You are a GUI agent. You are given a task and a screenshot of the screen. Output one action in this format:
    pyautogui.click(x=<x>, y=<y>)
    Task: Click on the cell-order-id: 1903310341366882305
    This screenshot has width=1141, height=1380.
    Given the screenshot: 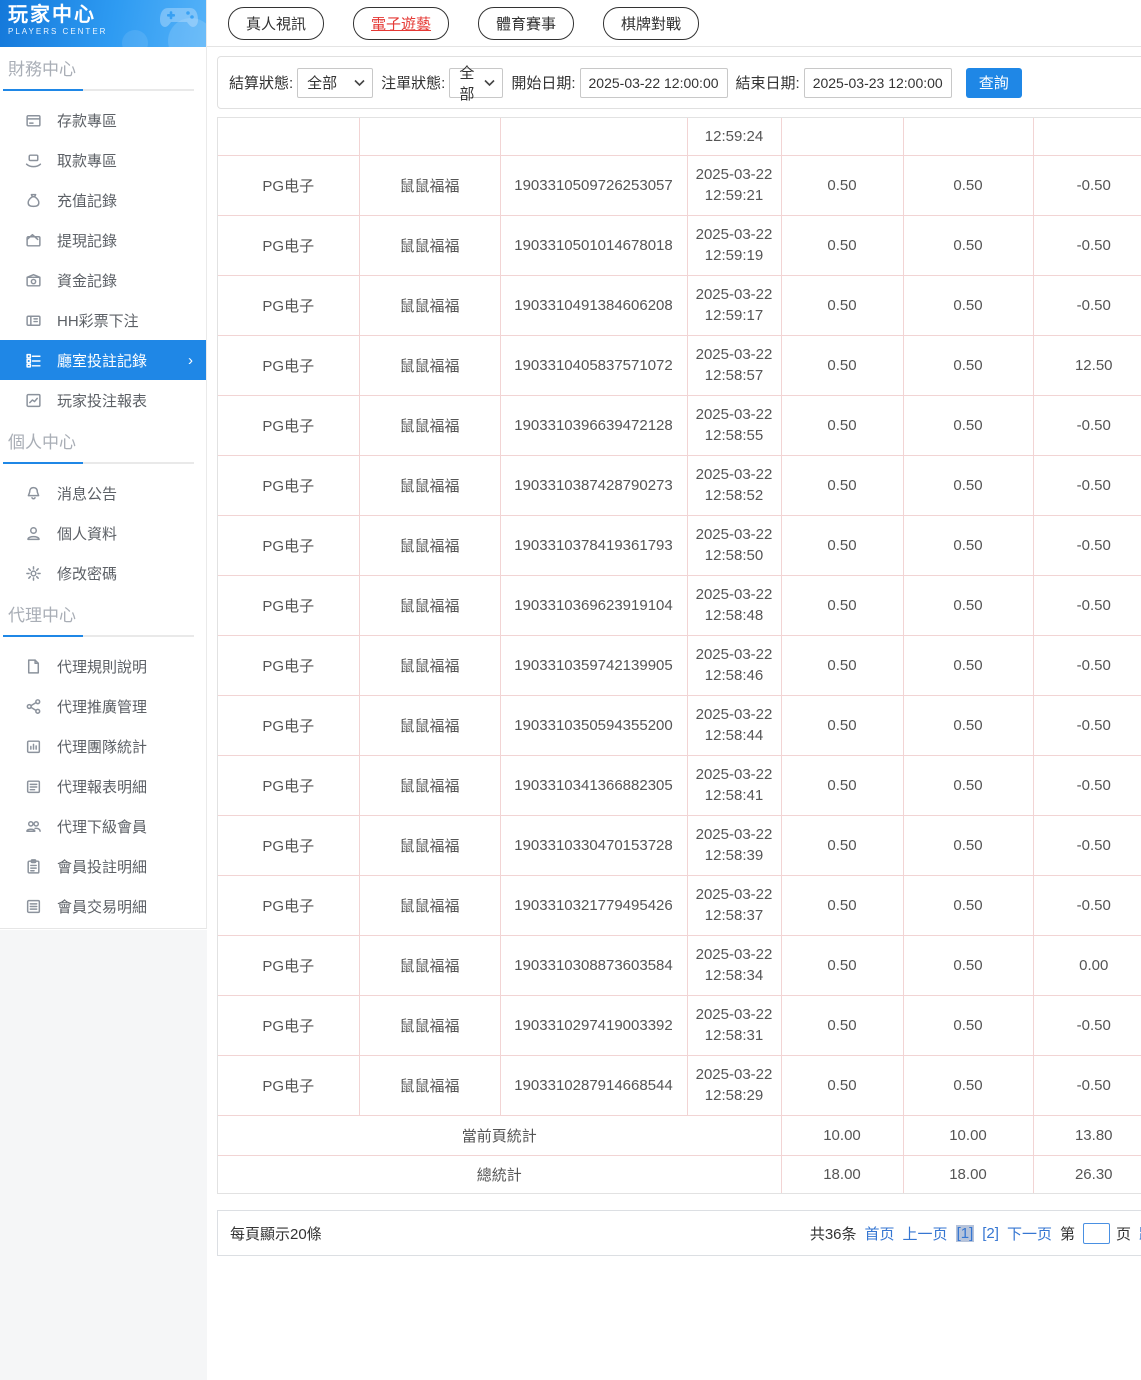 What is the action you would take?
    pyautogui.click(x=593, y=785)
    